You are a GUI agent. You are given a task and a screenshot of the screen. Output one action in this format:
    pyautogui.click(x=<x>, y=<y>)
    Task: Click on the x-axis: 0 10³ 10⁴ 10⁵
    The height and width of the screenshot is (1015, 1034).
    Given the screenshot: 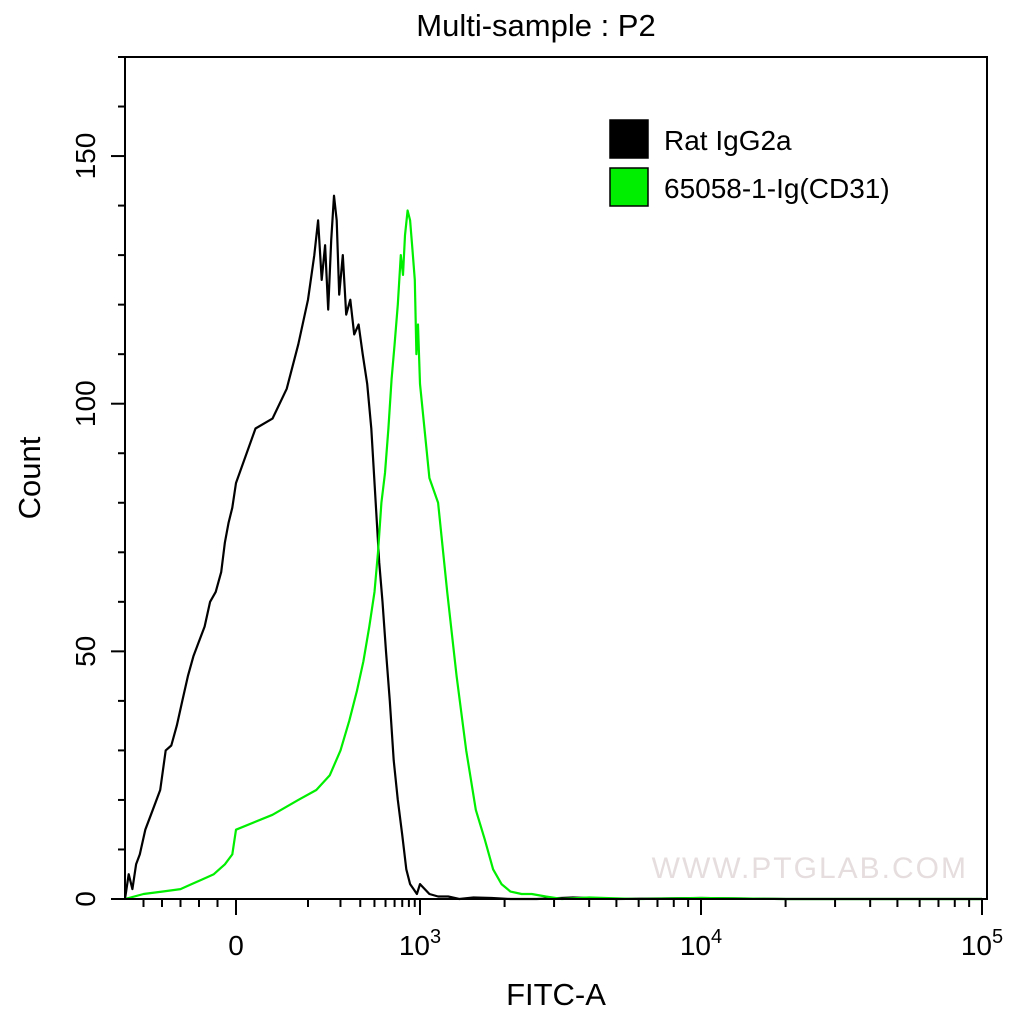 What is the action you would take?
    pyautogui.click(x=572, y=930)
    